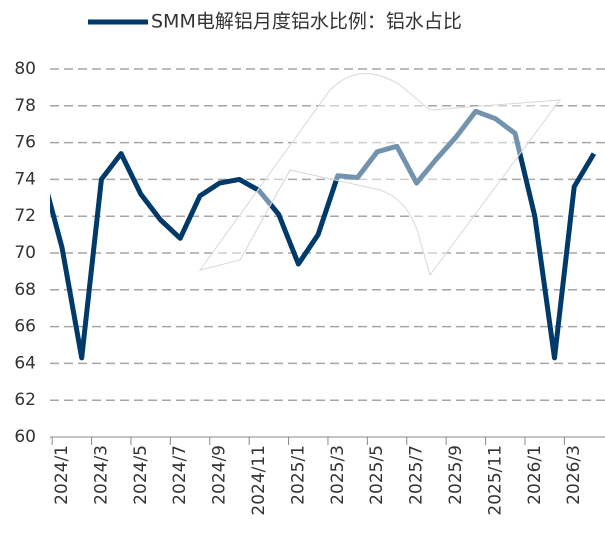 The height and width of the screenshot is (540, 605). What do you see at coordinates (259, 480) in the screenshot?
I see `x-tick-label: 2024/11` at bounding box center [259, 480].